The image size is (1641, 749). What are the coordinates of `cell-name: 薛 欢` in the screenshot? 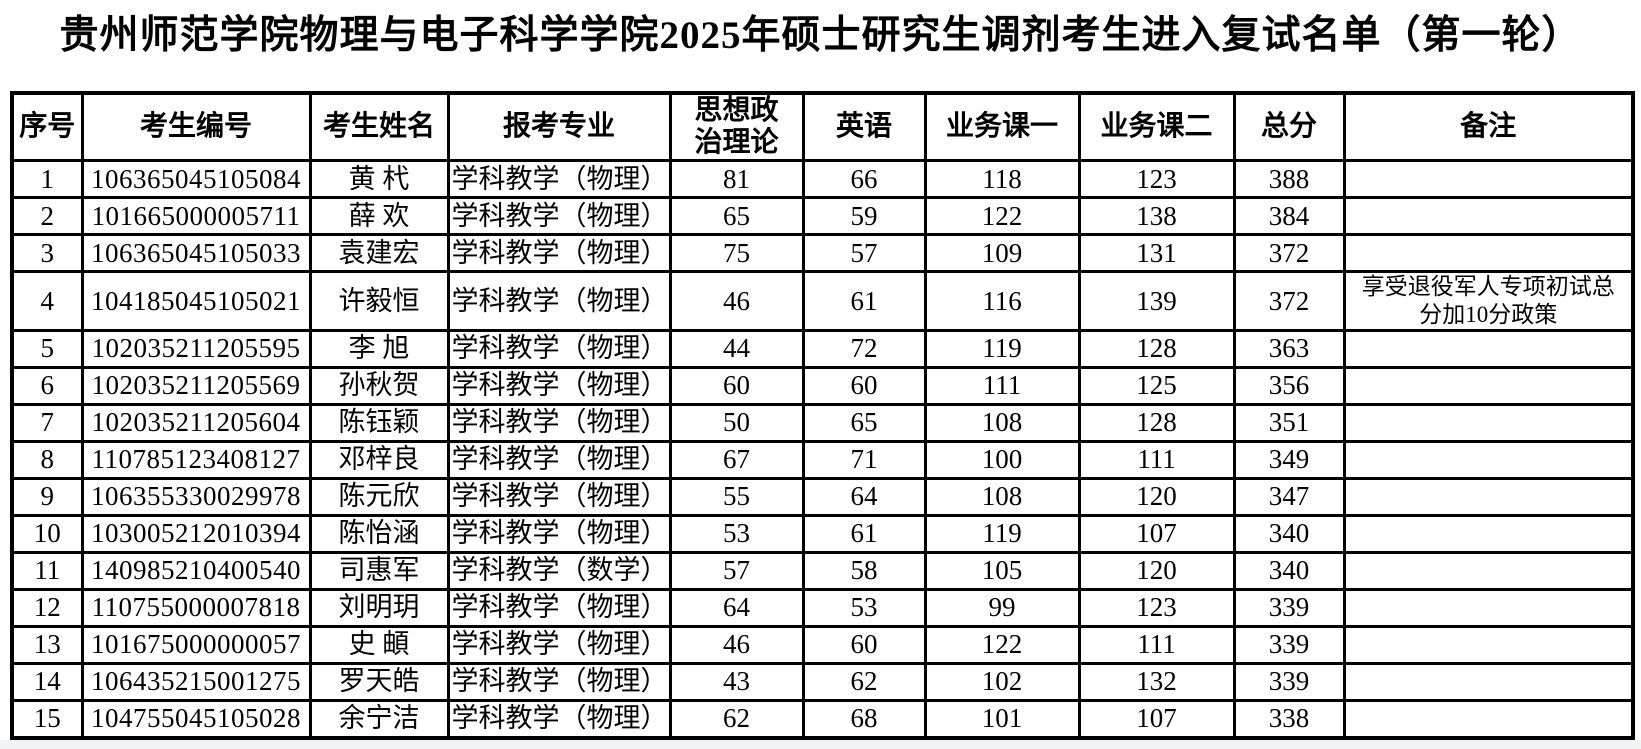 It's located at (379, 216).